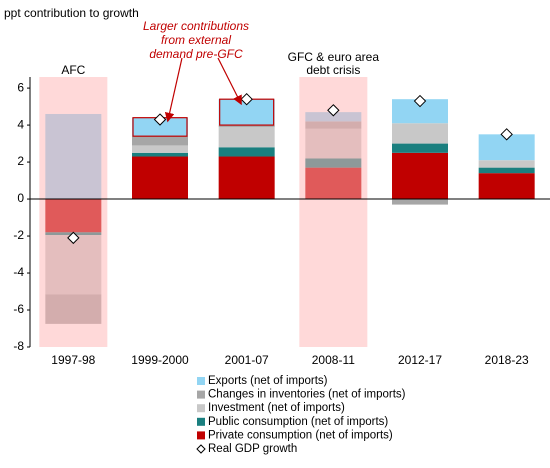 The width and height of the screenshot is (550, 468). Describe the element at coordinates (307, 395) in the screenshot. I see `legend-label: Changes in inventories (net of imports)` at that location.